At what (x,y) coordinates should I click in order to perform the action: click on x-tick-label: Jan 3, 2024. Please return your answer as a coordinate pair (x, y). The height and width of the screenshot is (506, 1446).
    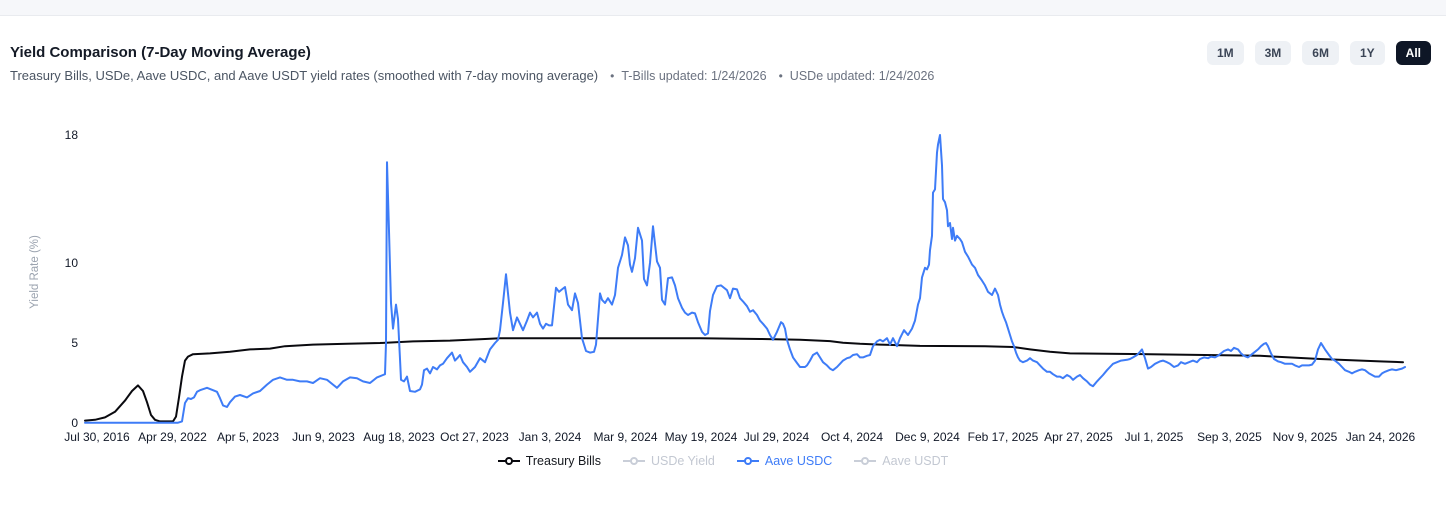
    Looking at the image, I should click on (550, 437).